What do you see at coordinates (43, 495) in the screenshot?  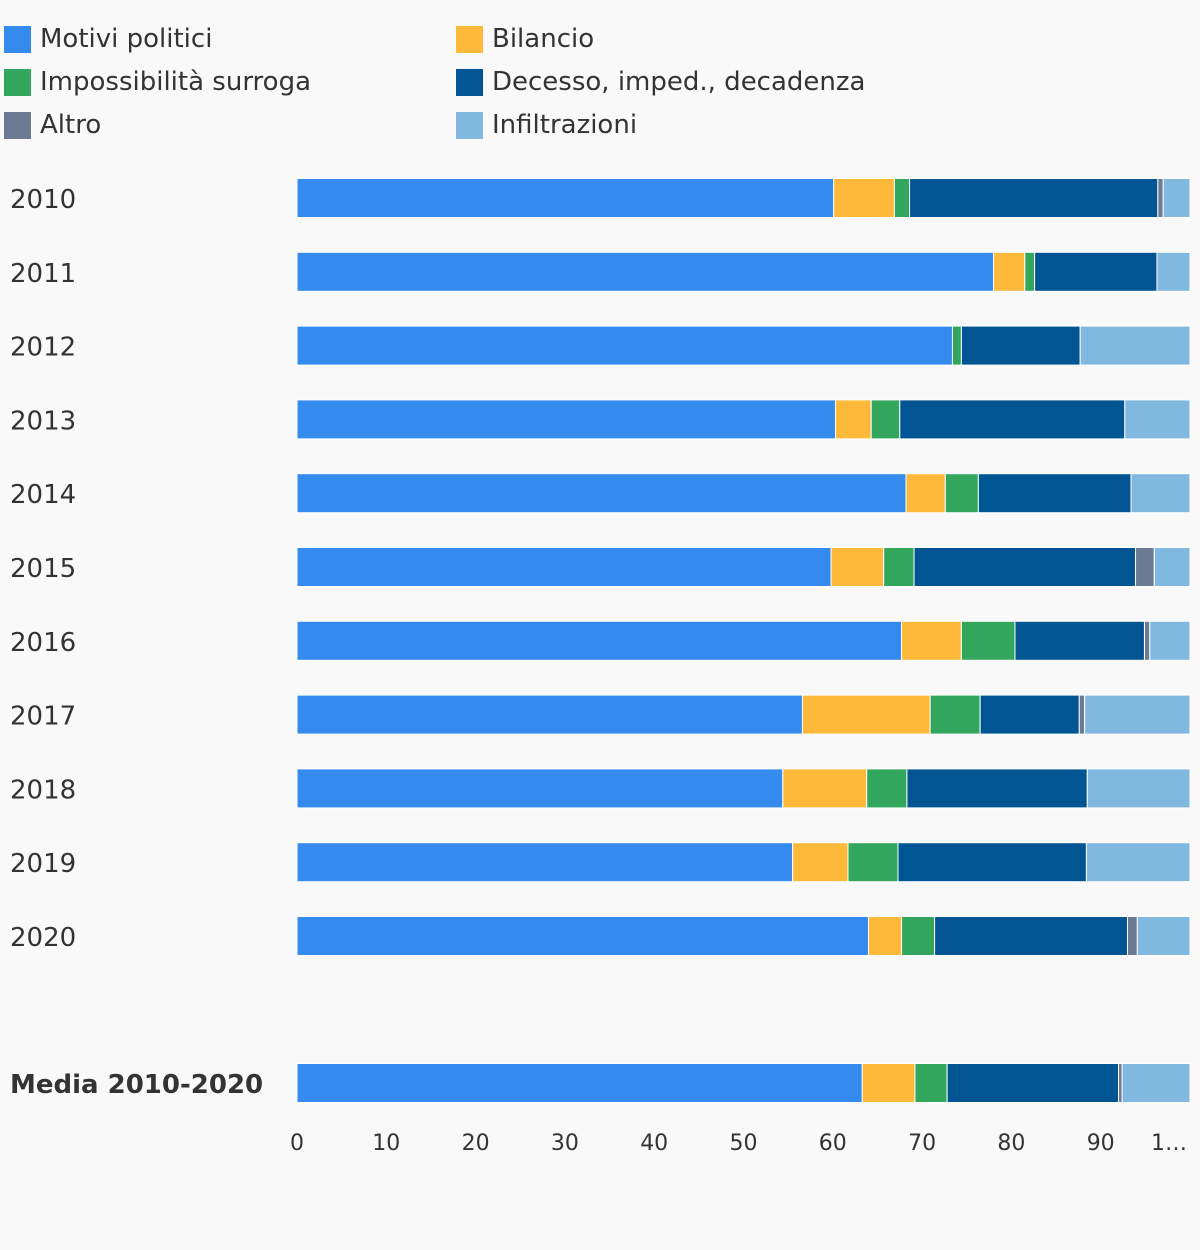 I see `category-label: 2014` at bounding box center [43, 495].